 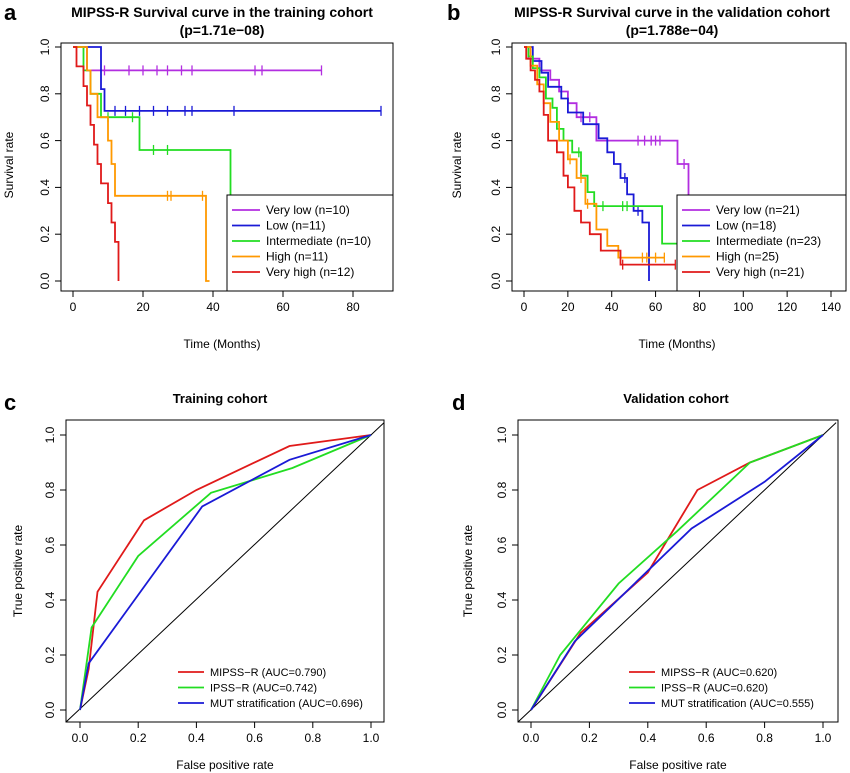 What do you see at coordinates (220, 398) in the screenshot?
I see `panel-c-title: Training cohort` at bounding box center [220, 398].